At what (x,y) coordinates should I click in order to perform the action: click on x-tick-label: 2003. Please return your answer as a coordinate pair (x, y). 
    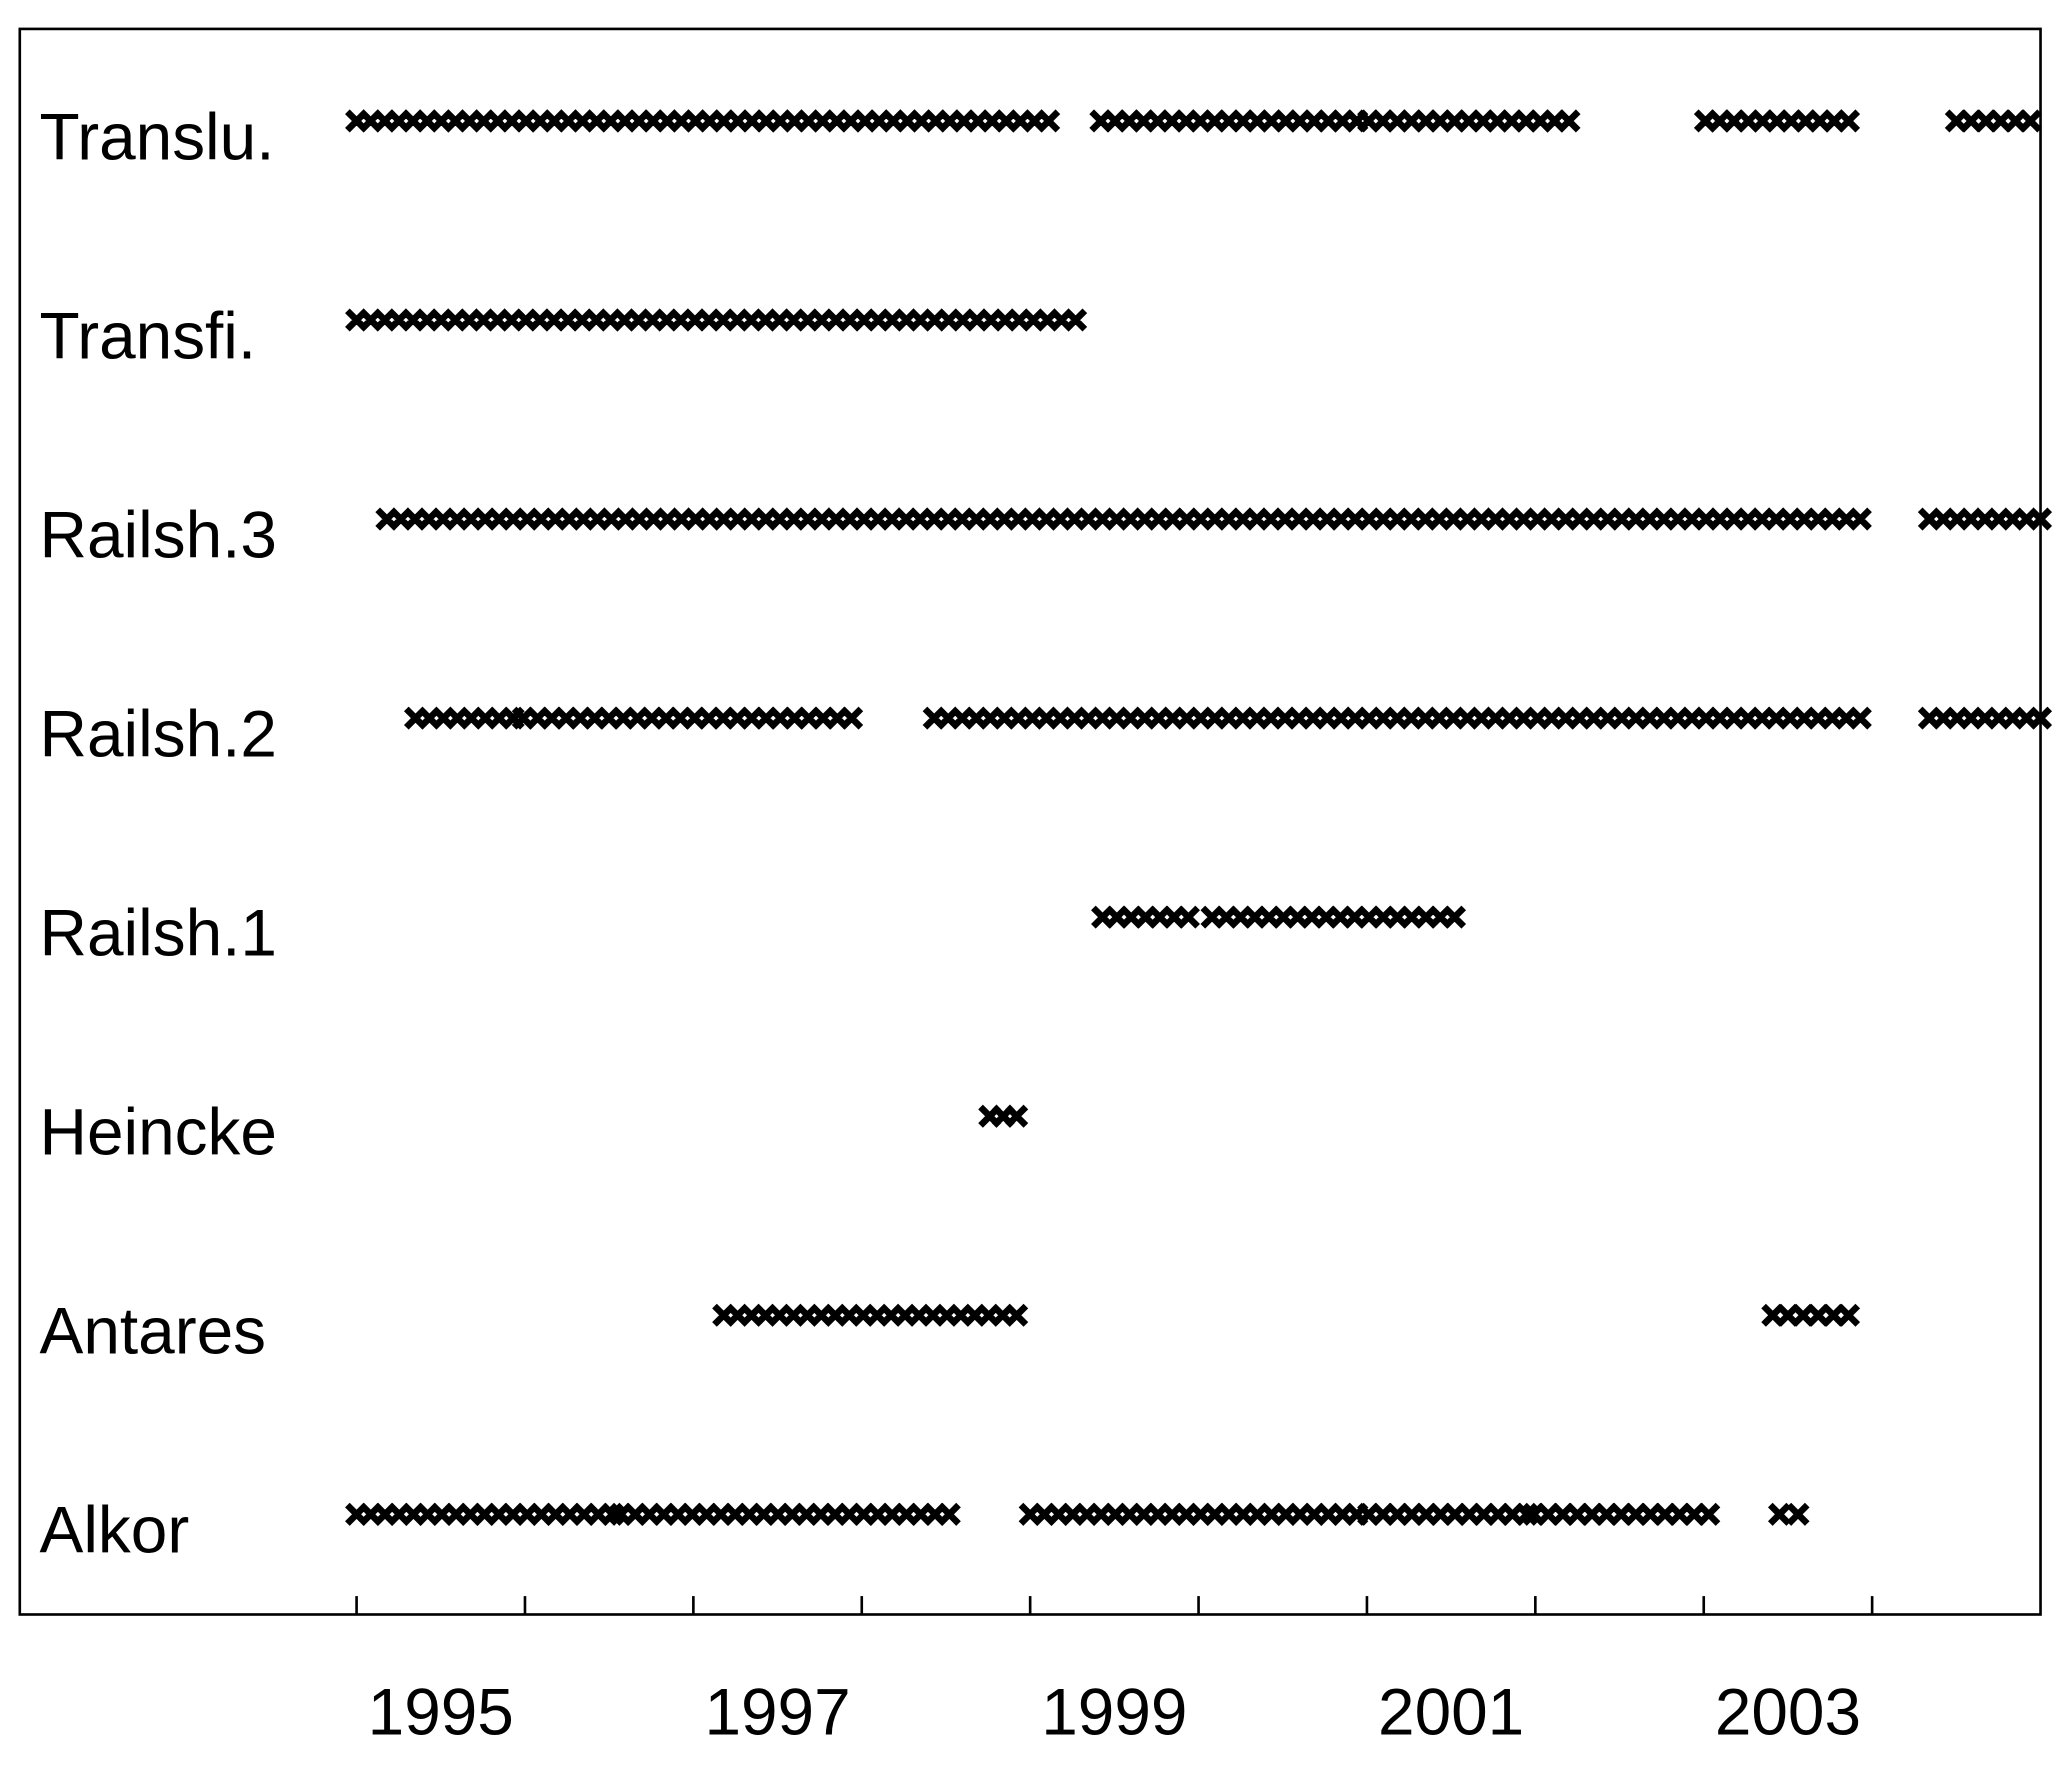
    Looking at the image, I should click on (1788, 1711).